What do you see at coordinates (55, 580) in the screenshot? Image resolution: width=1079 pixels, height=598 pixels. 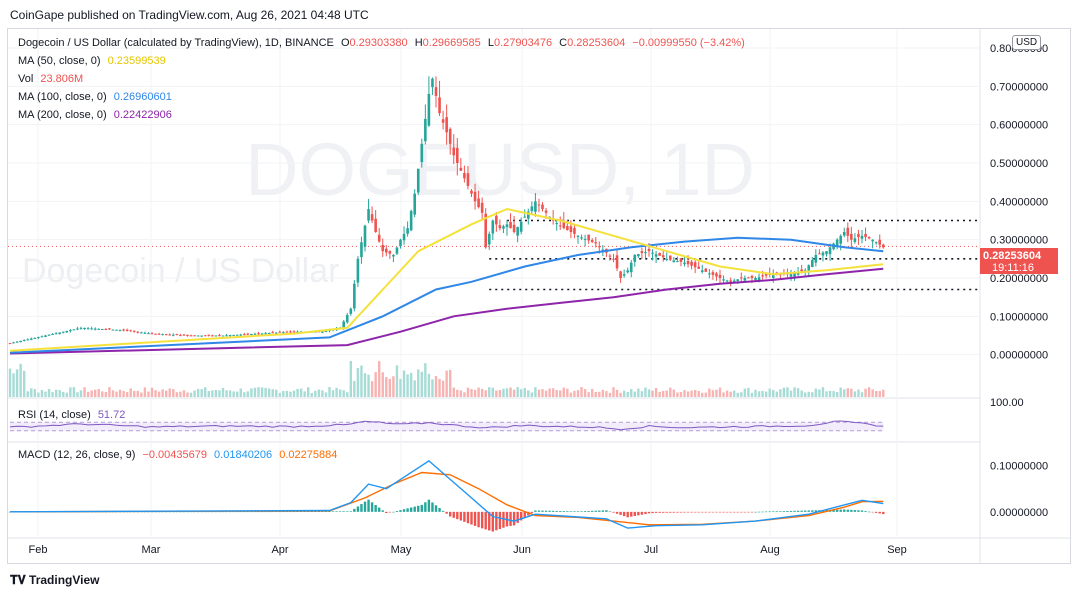 I see `tradingview-brand: 𝐓𝐕 TradingView` at bounding box center [55, 580].